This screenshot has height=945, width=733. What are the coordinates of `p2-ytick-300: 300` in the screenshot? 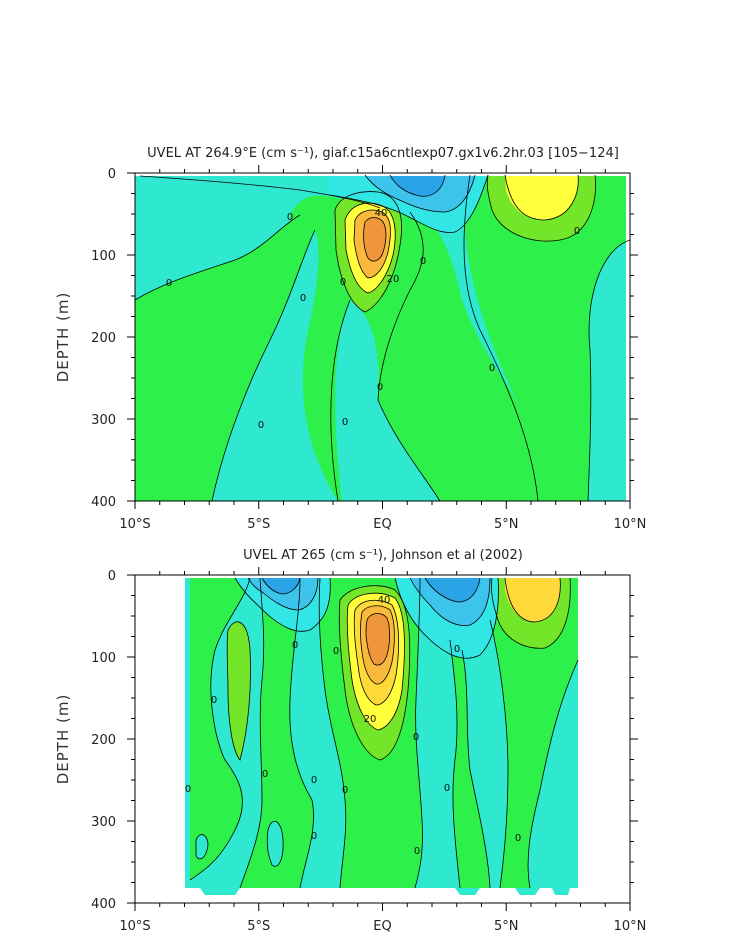 It's located at (103, 822).